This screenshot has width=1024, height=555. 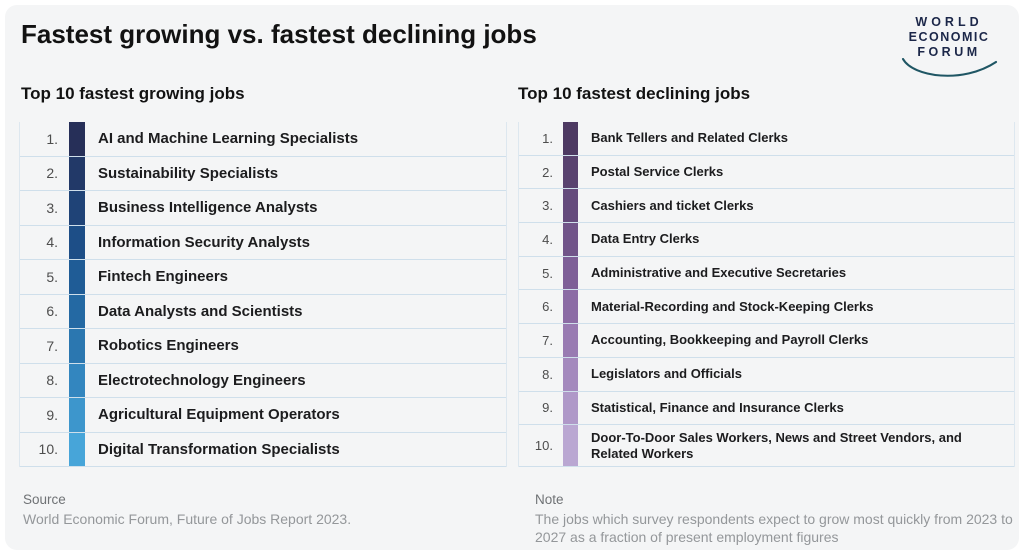 I want to click on job-label: Administrative and Executive Secretaries, so click(x=719, y=273).